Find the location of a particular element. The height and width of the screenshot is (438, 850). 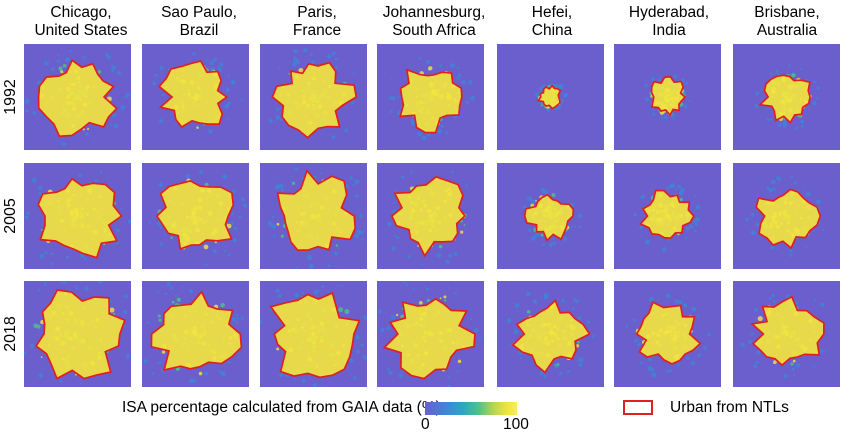

map-panel-hefei-1992 is located at coordinates (550, 97).